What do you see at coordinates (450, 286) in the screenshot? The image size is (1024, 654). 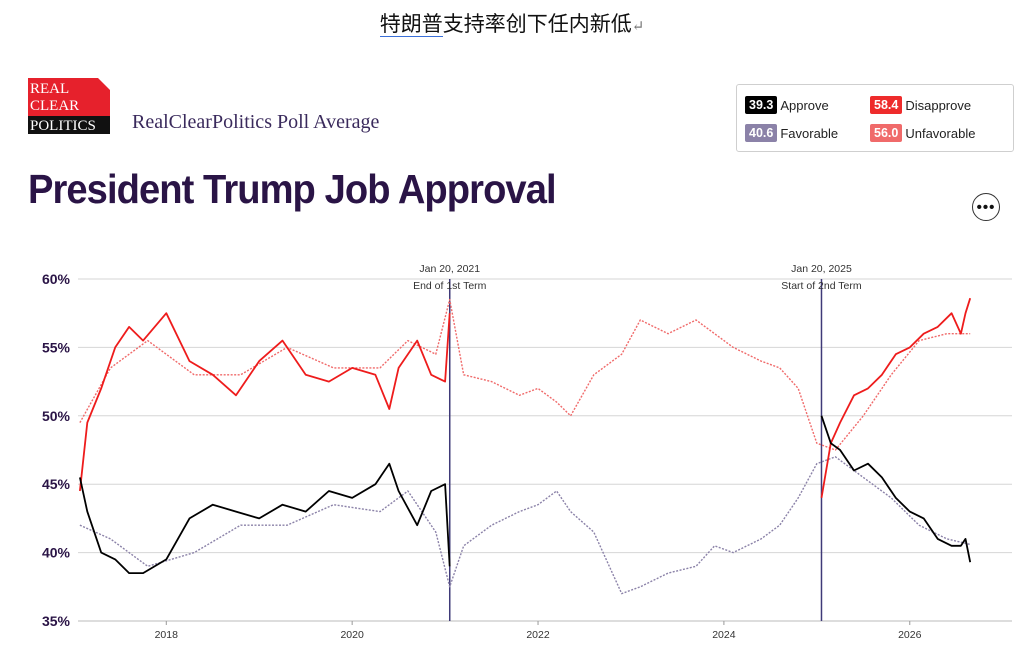 I see `term-marker-label: End of 1st Term` at bounding box center [450, 286].